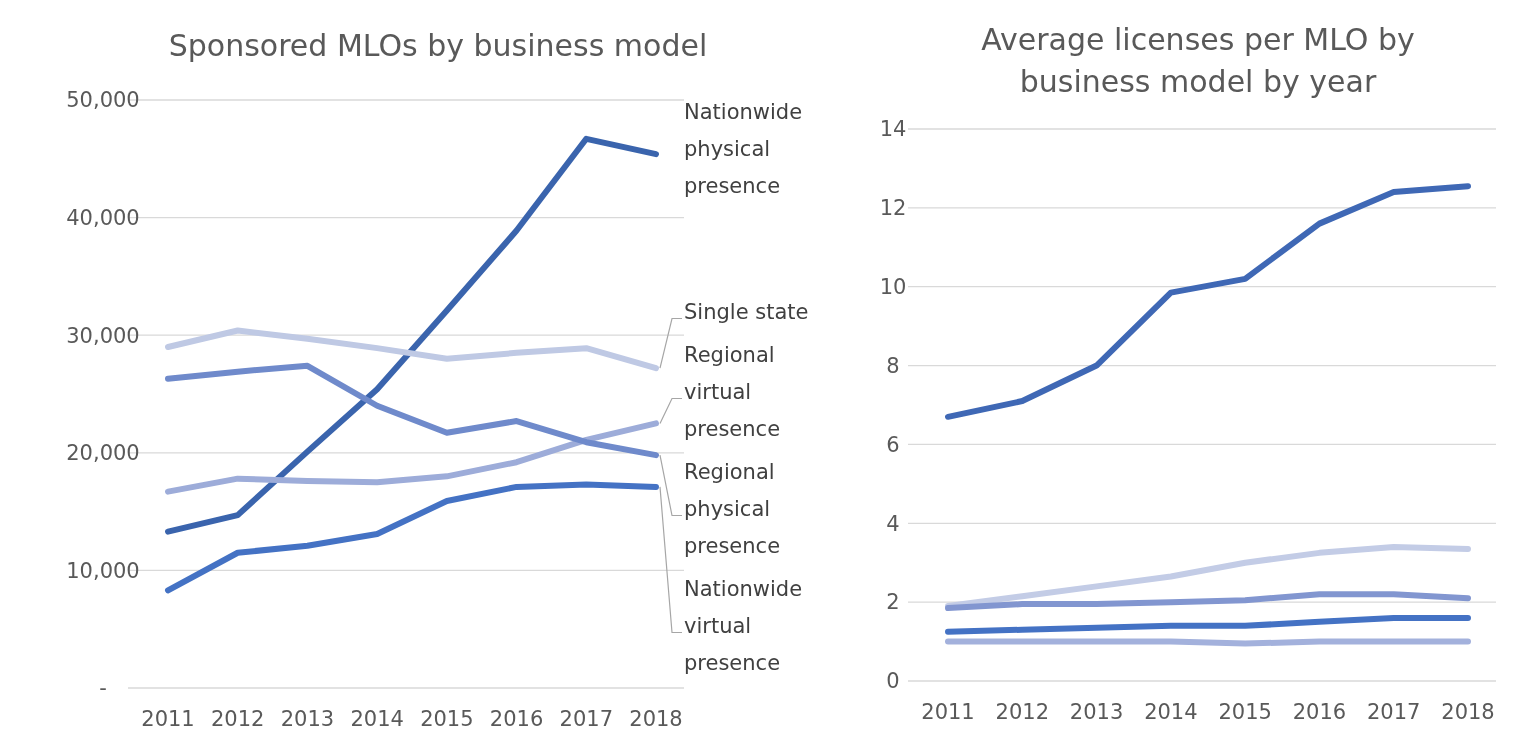 This screenshot has width=1529, height=756. What do you see at coordinates (103, 335) in the screenshot?
I see `y-tick-label: 30,000` at bounding box center [103, 335].